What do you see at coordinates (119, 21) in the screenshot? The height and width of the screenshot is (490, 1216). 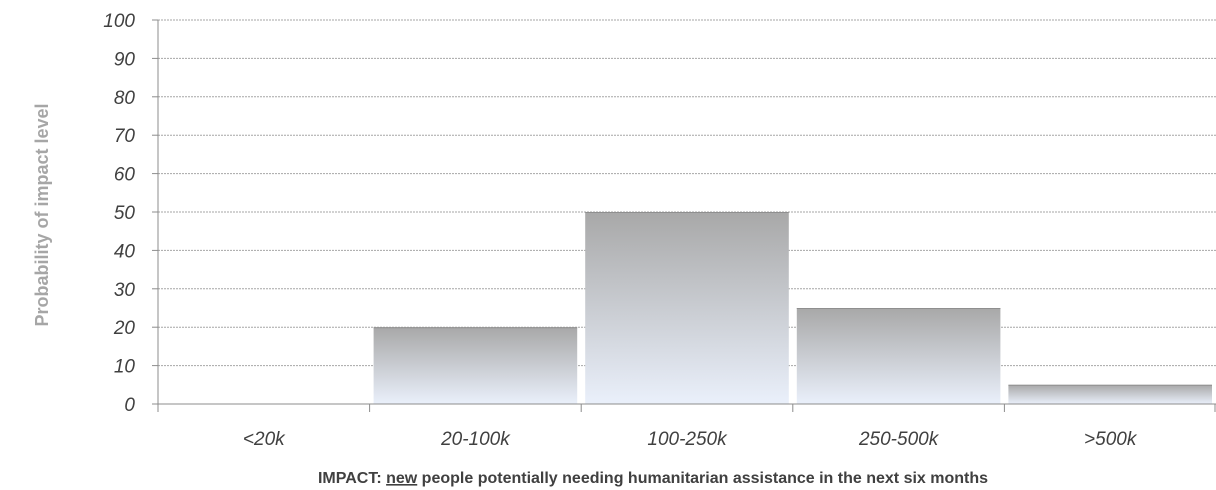 I see `y-tick-label: 100` at bounding box center [119, 21].